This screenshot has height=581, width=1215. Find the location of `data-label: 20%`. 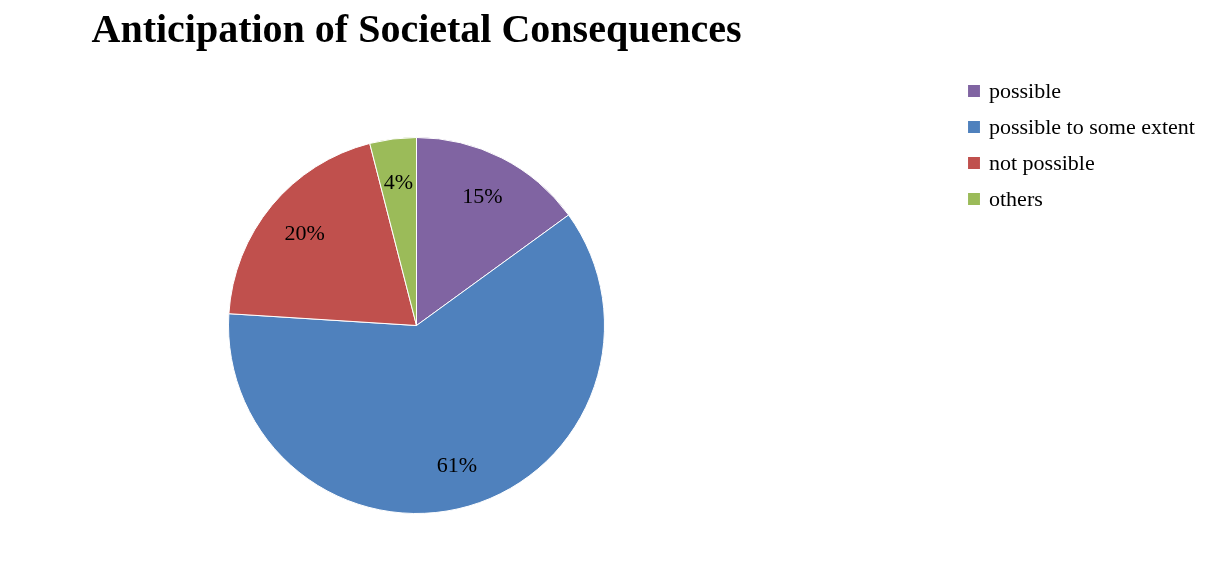

data-label: 20% is located at coordinates (304, 233).